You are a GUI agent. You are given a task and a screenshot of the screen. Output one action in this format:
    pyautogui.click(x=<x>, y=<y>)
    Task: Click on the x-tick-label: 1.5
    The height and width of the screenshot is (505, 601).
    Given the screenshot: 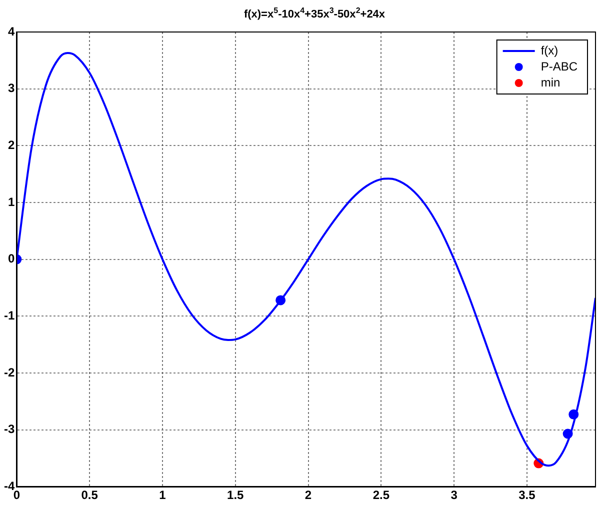 What is the action you would take?
    pyautogui.click(x=235, y=495)
    